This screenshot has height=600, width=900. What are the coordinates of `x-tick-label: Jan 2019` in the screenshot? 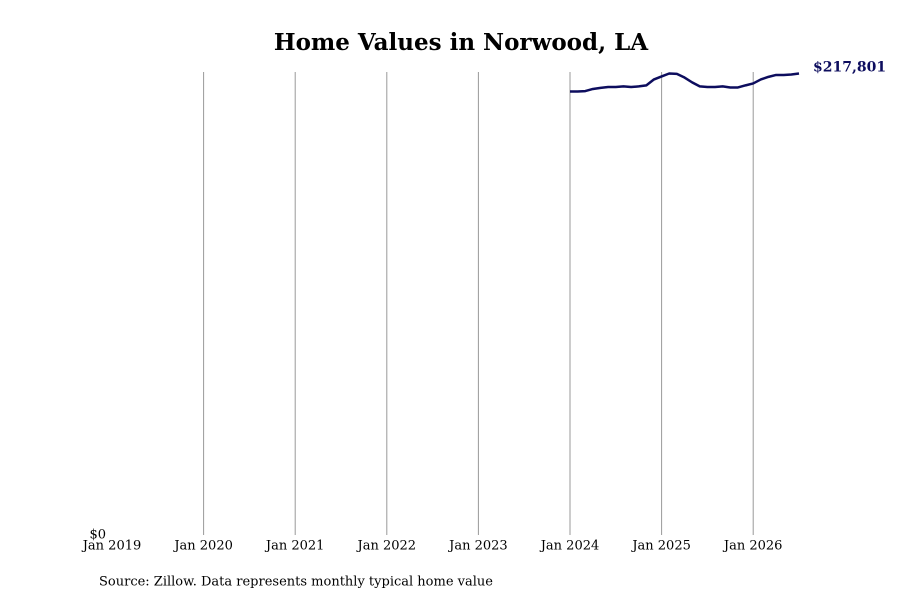 It's located at (111, 546).